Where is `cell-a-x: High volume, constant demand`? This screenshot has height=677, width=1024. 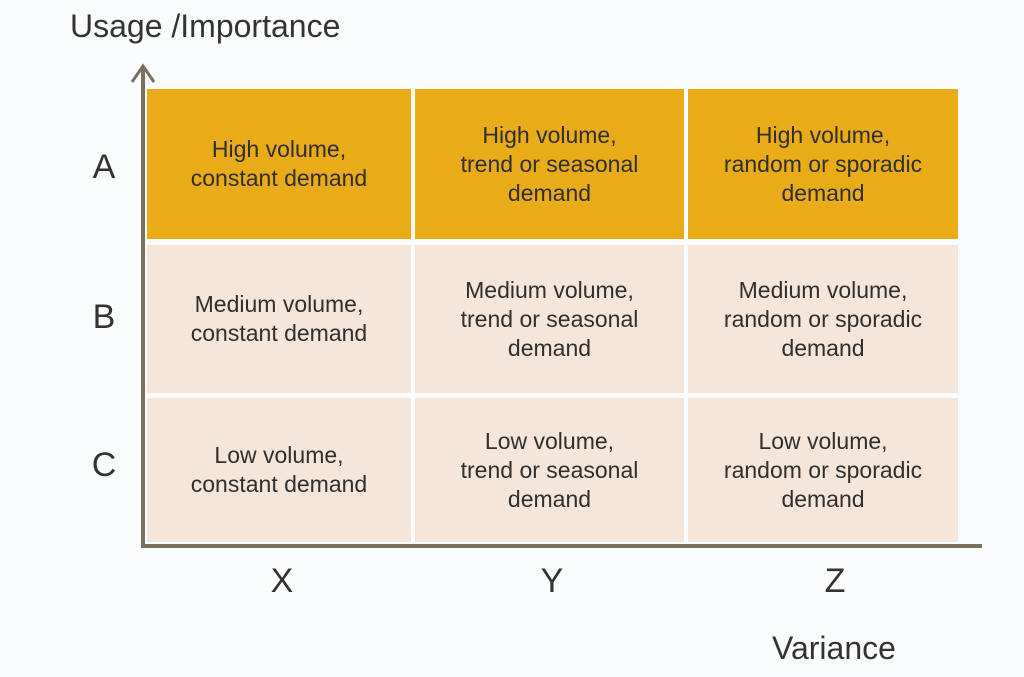 cell-a-x: High volume, constant demand is located at coordinates (279, 164).